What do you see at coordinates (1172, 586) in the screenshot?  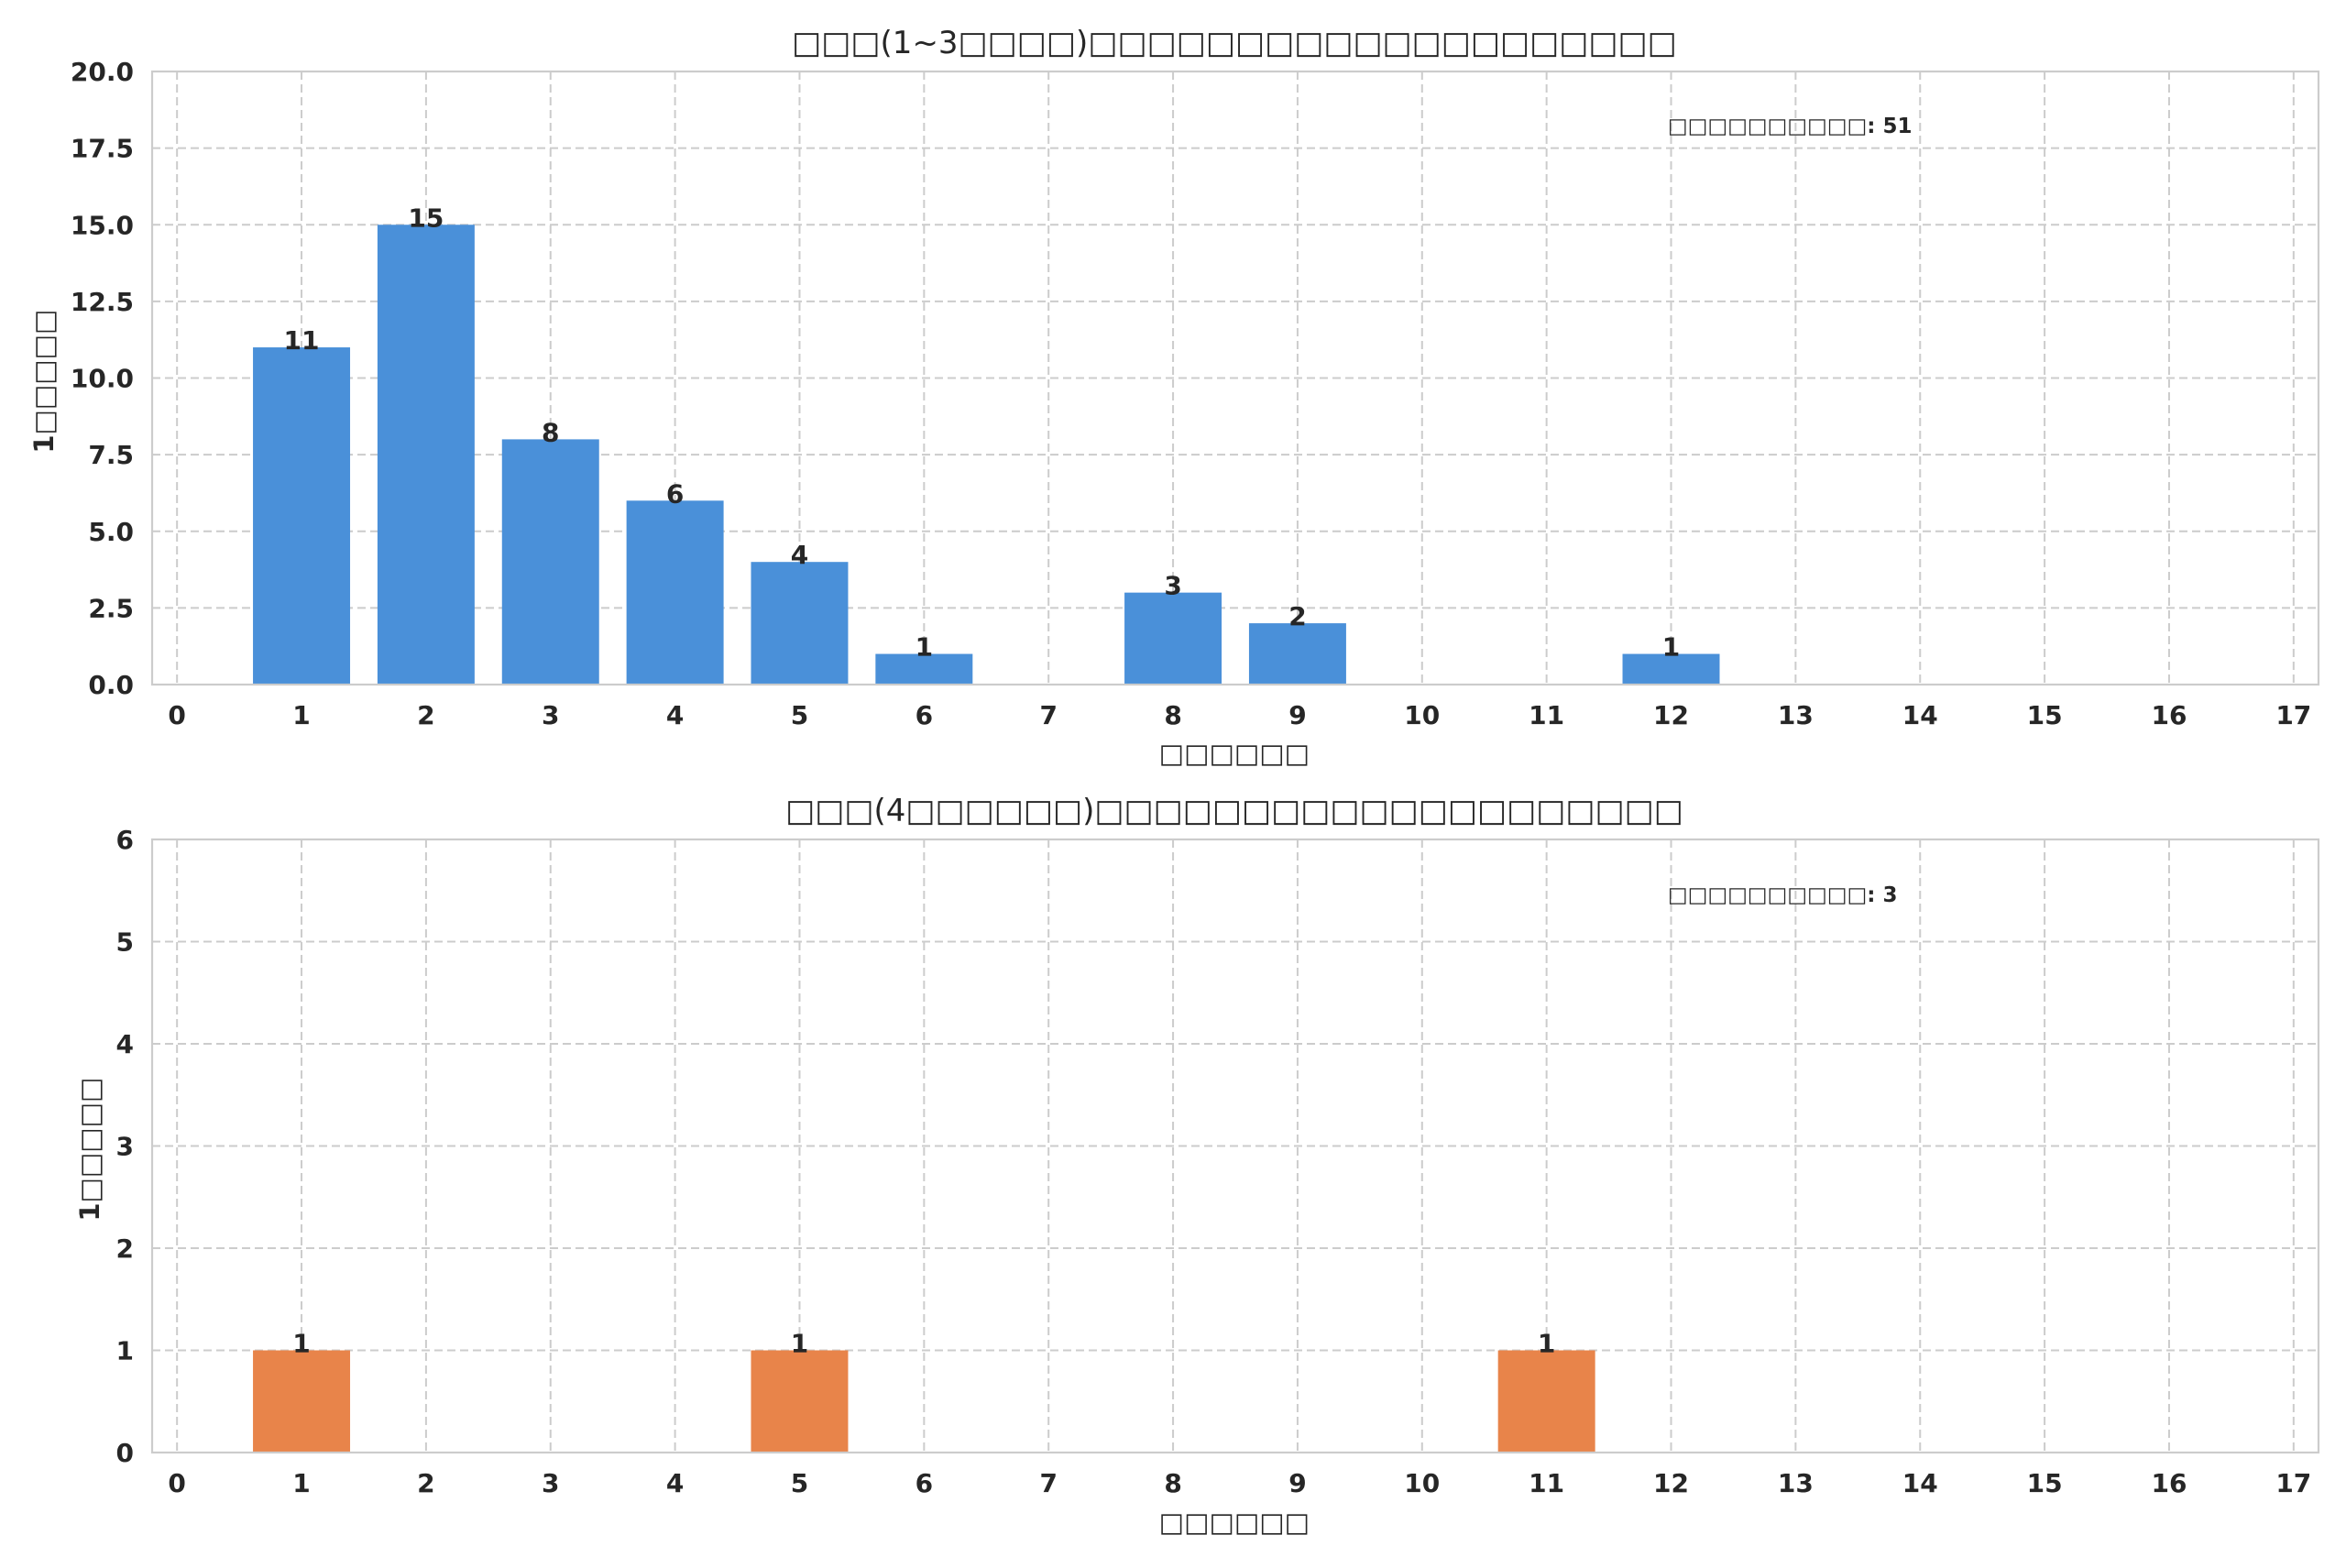 I see `top-chart-bar-value-label: 3` at bounding box center [1172, 586].